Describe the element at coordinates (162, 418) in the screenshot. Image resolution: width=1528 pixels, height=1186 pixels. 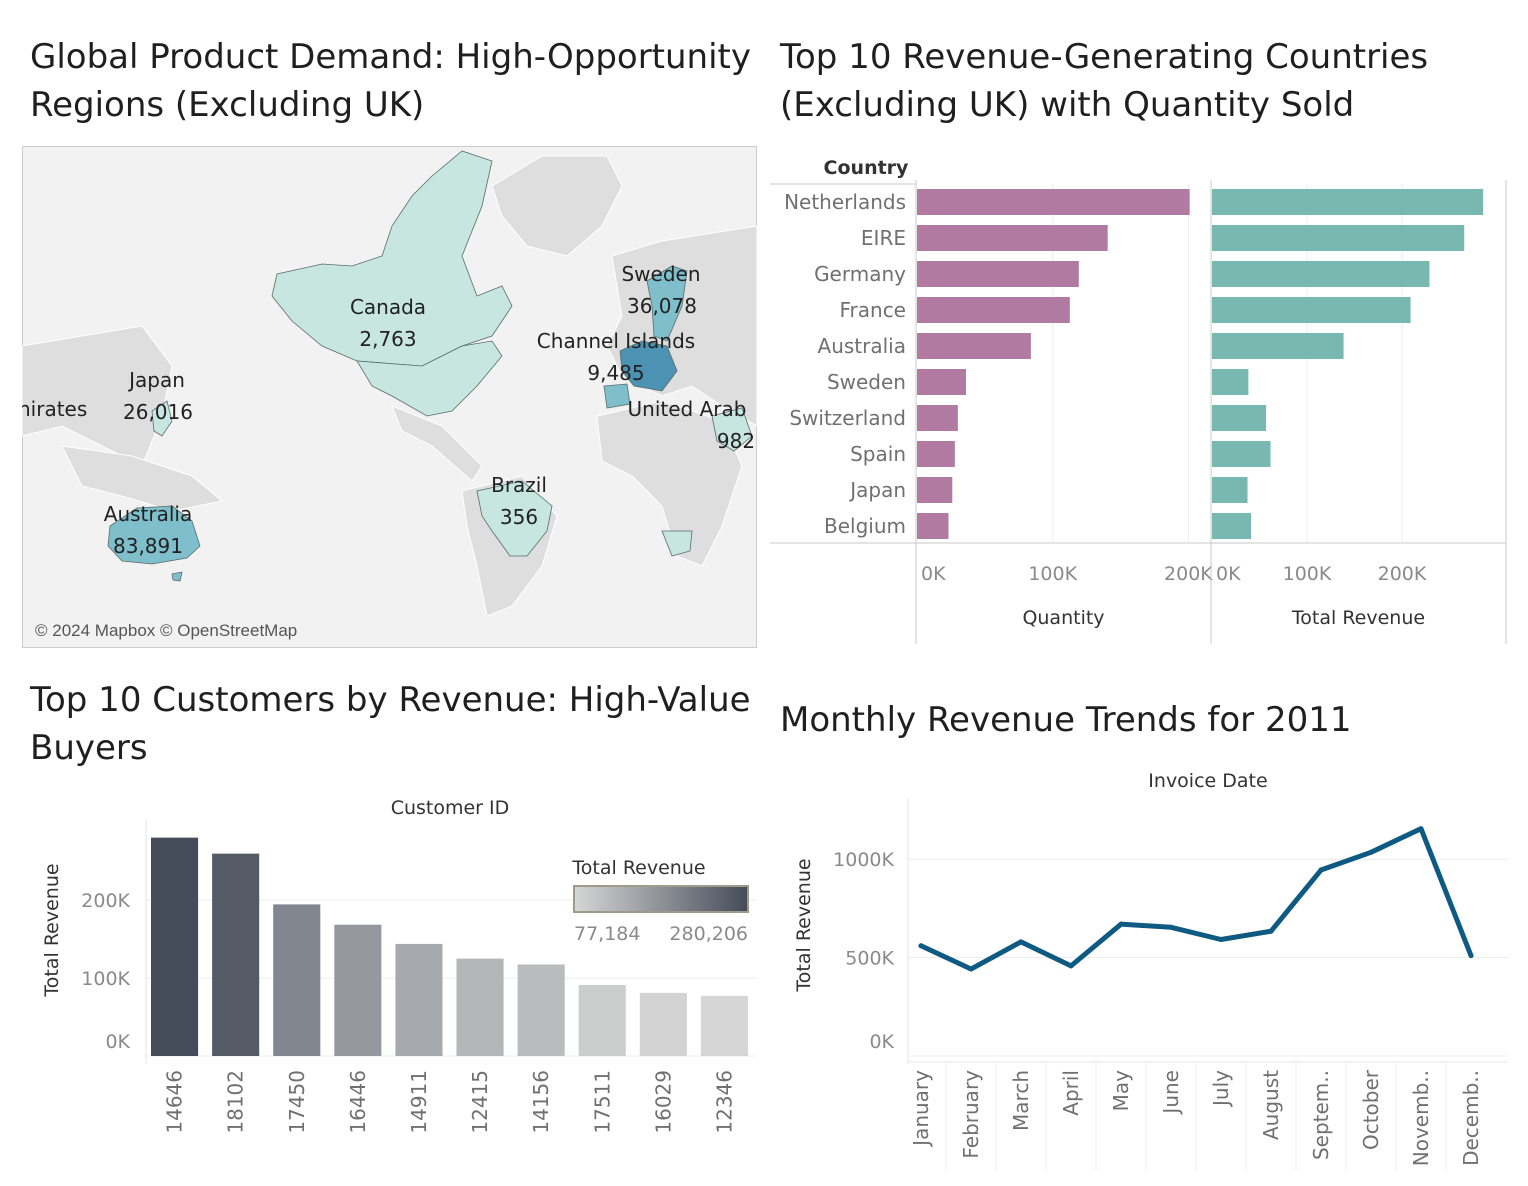
I see `region-japan` at that location.